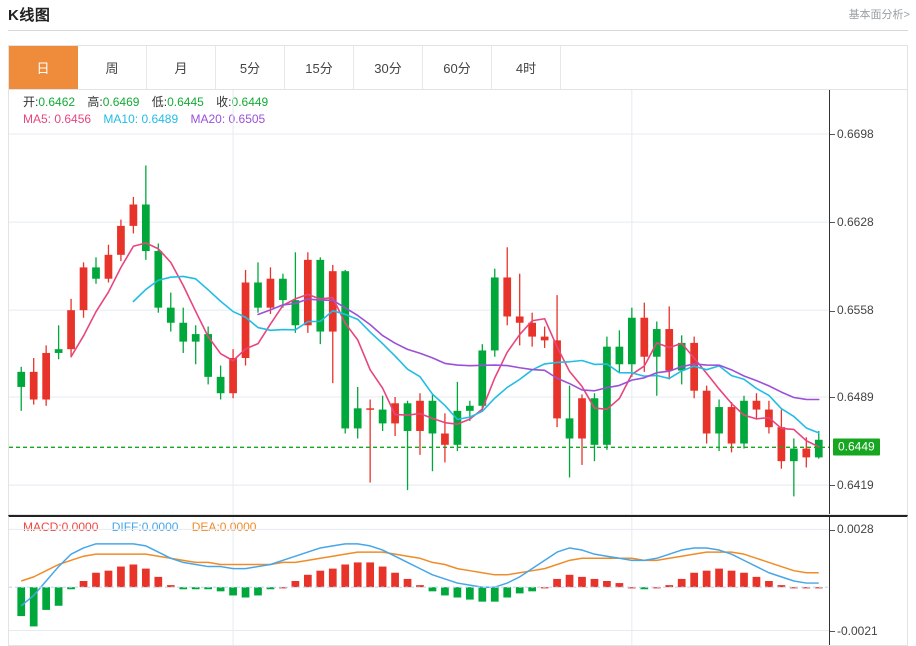 The image size is (916, 646). I want to click on tab-3: 5分, so click(250, 67).